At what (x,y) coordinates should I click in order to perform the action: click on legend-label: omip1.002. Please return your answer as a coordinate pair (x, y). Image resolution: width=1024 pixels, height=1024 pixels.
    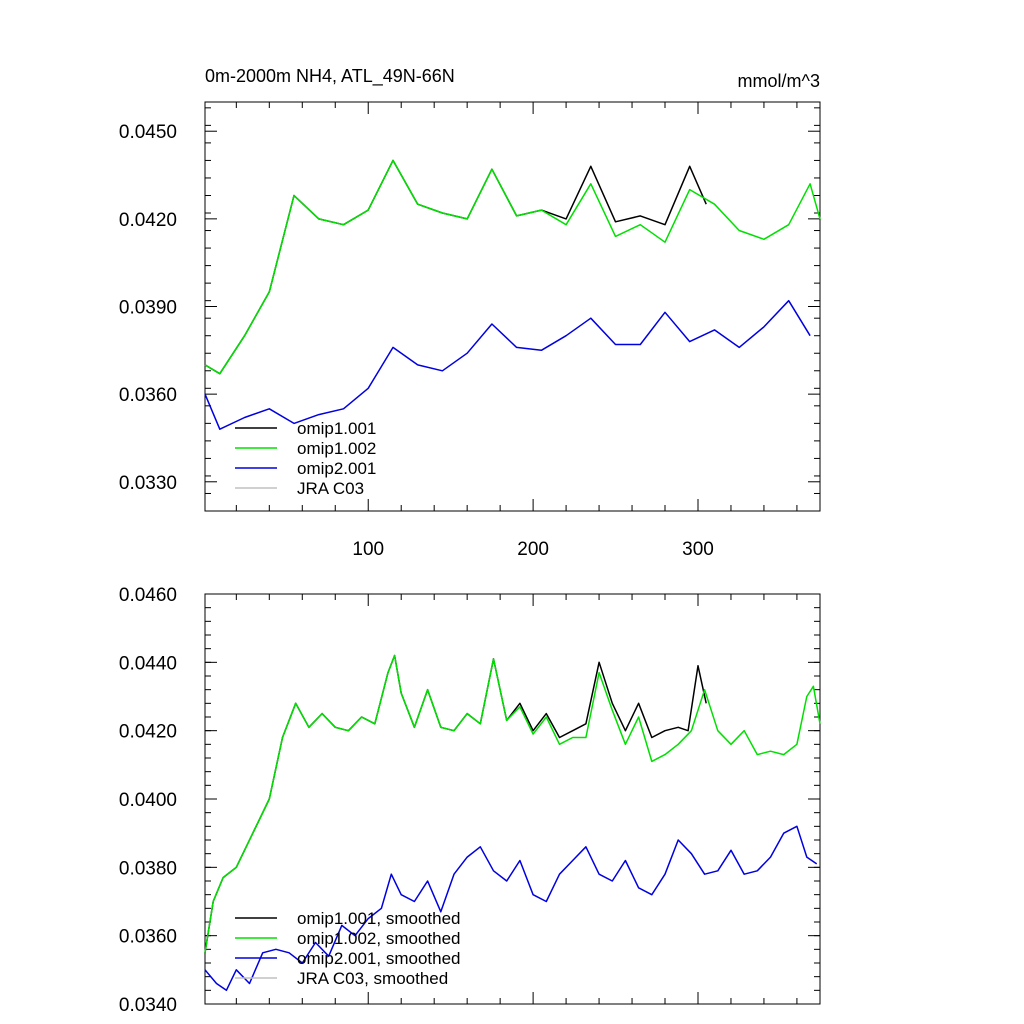
    Looking at the image, I should click on (336, 448).